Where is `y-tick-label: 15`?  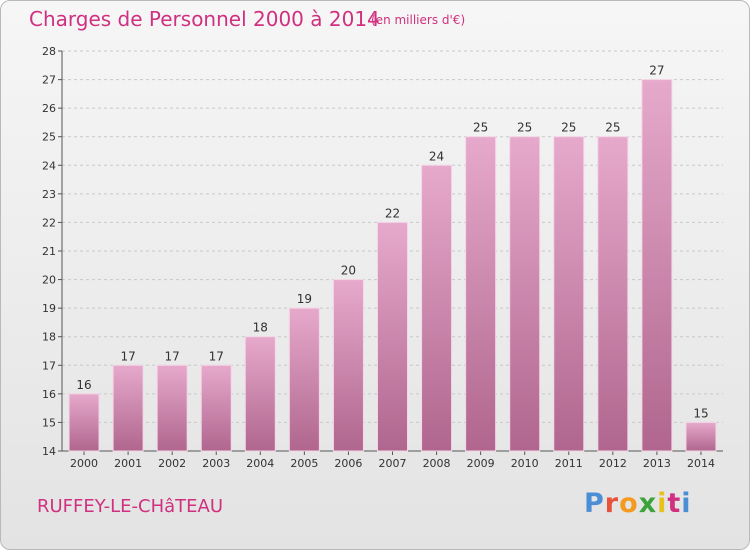 y-tick-label: 15 is located at coordinates (49, 422).